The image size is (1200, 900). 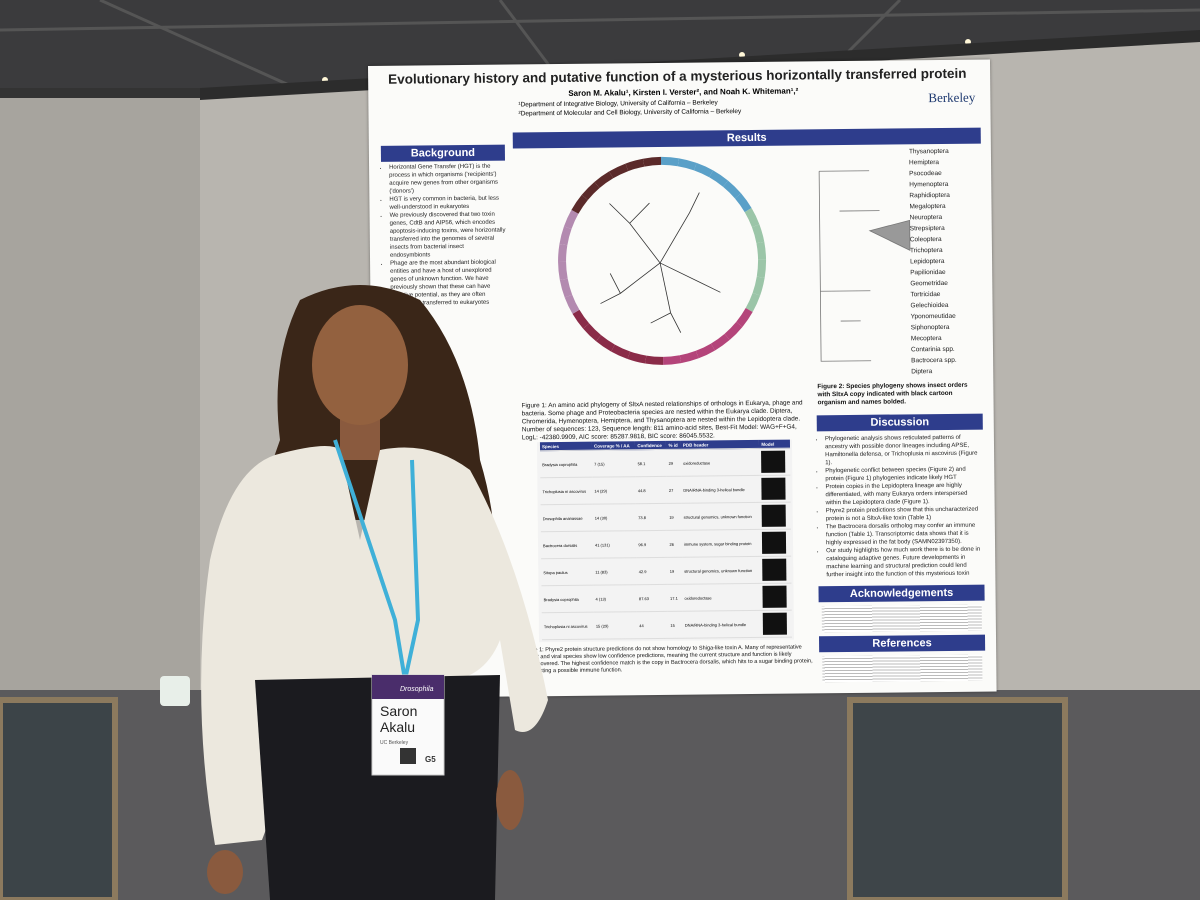 I want to click on phylogeny-branches, so click(x=660, y=262).